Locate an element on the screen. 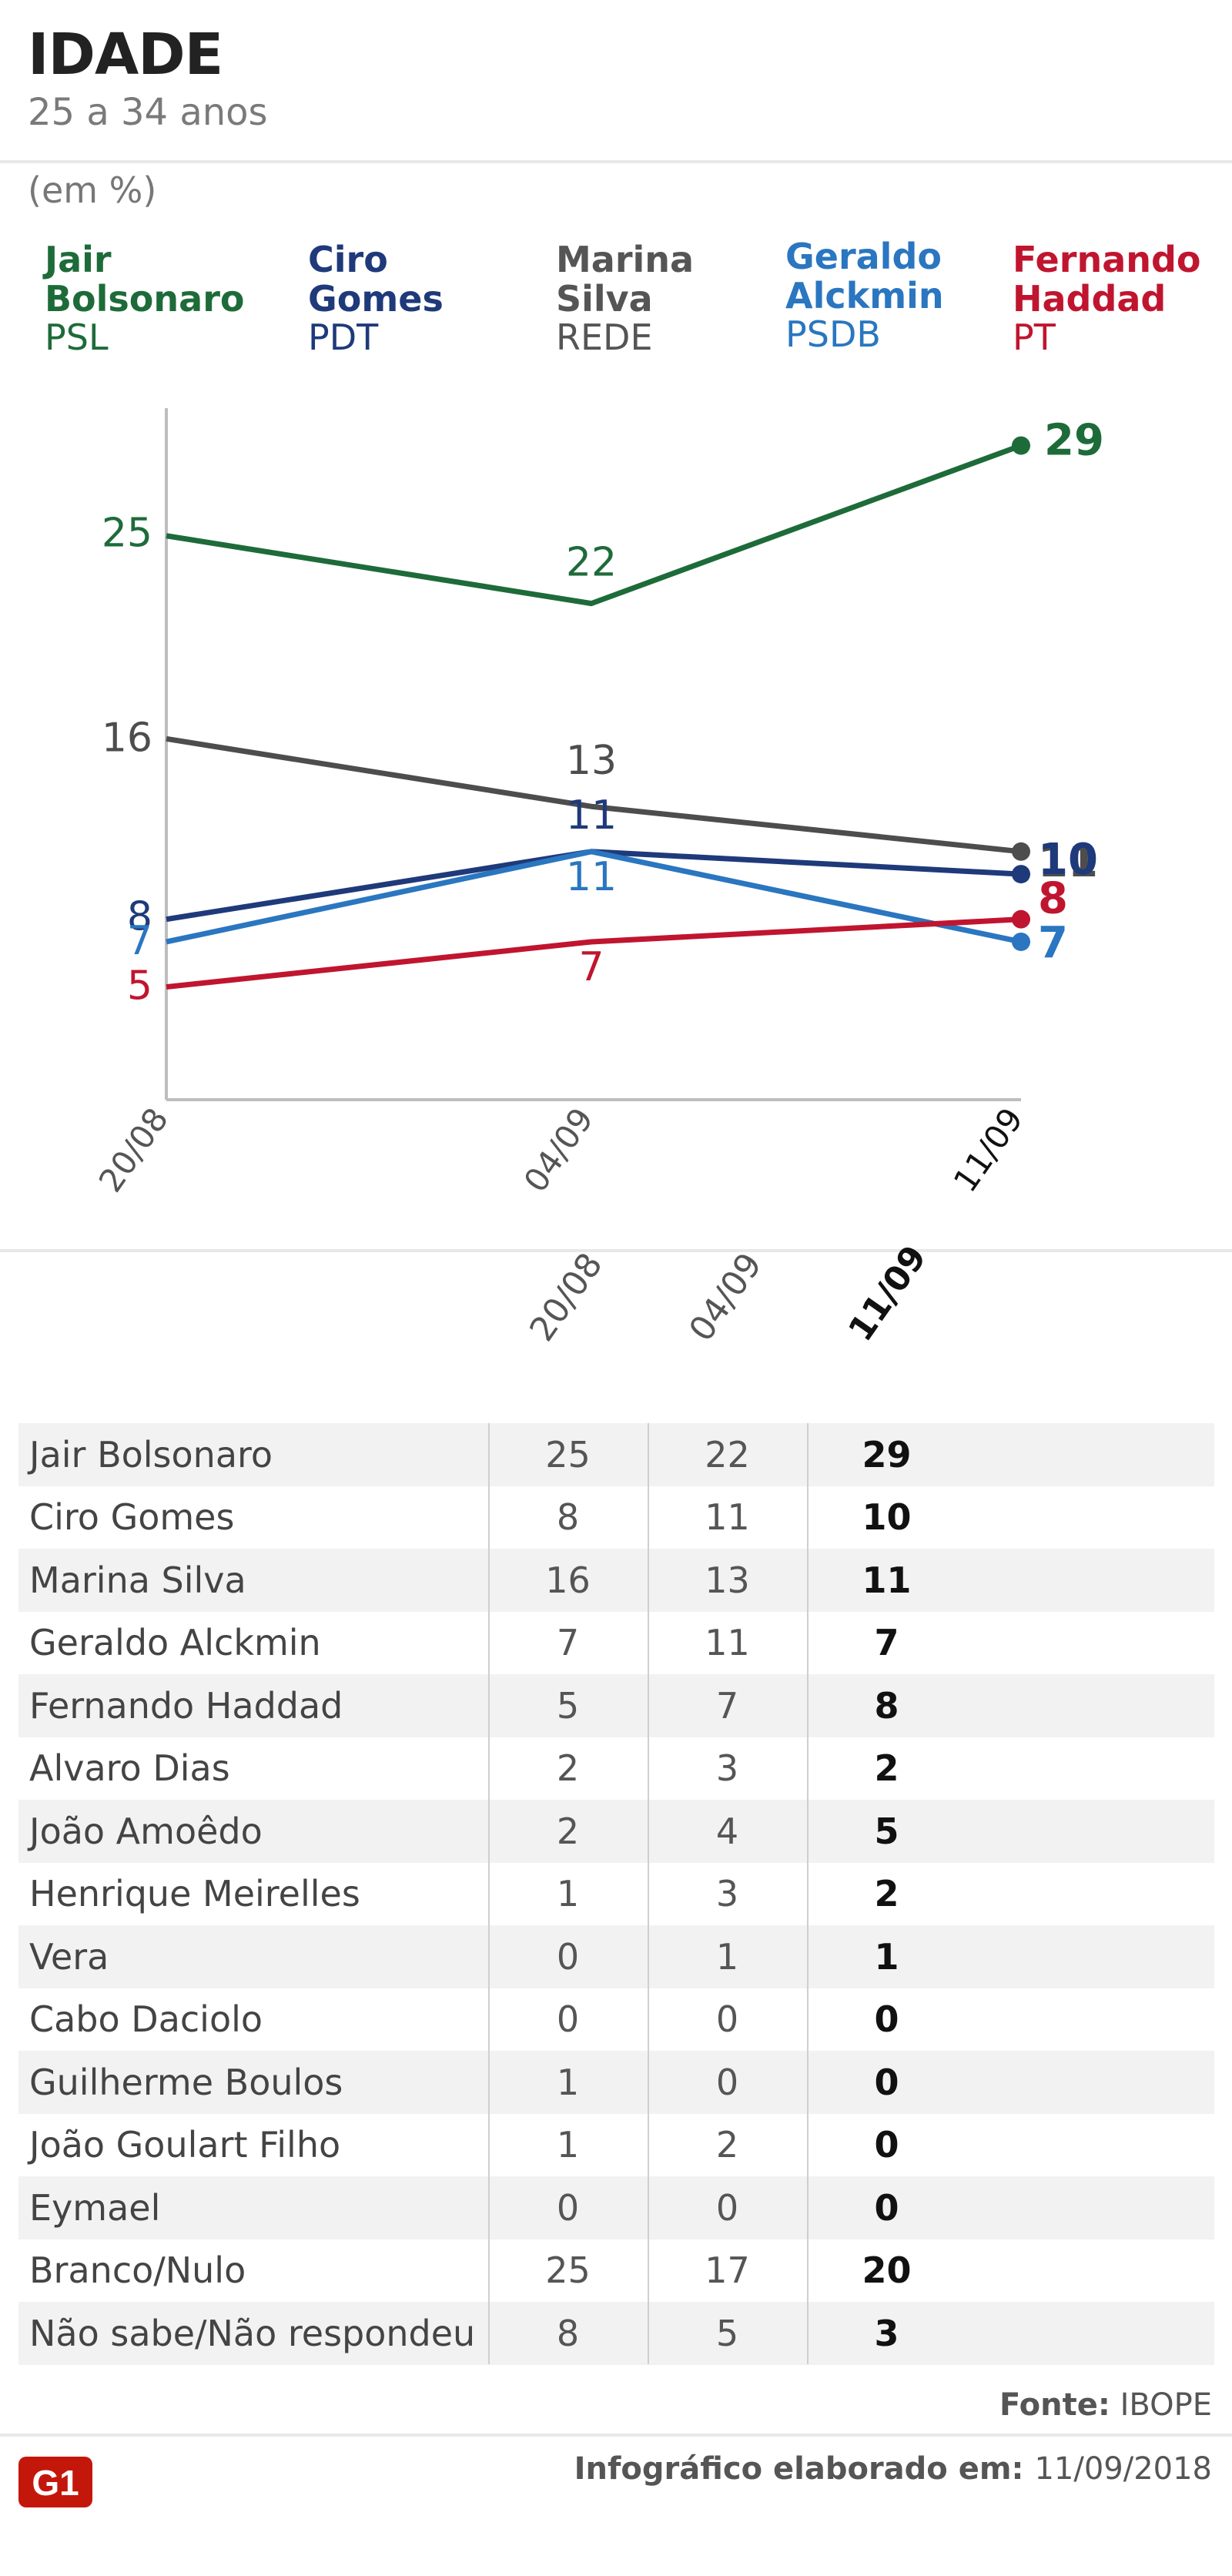 The image size is (1232, 2576). row-candidate-name: Alvaro Dias is located at coordinates (129, 1768).